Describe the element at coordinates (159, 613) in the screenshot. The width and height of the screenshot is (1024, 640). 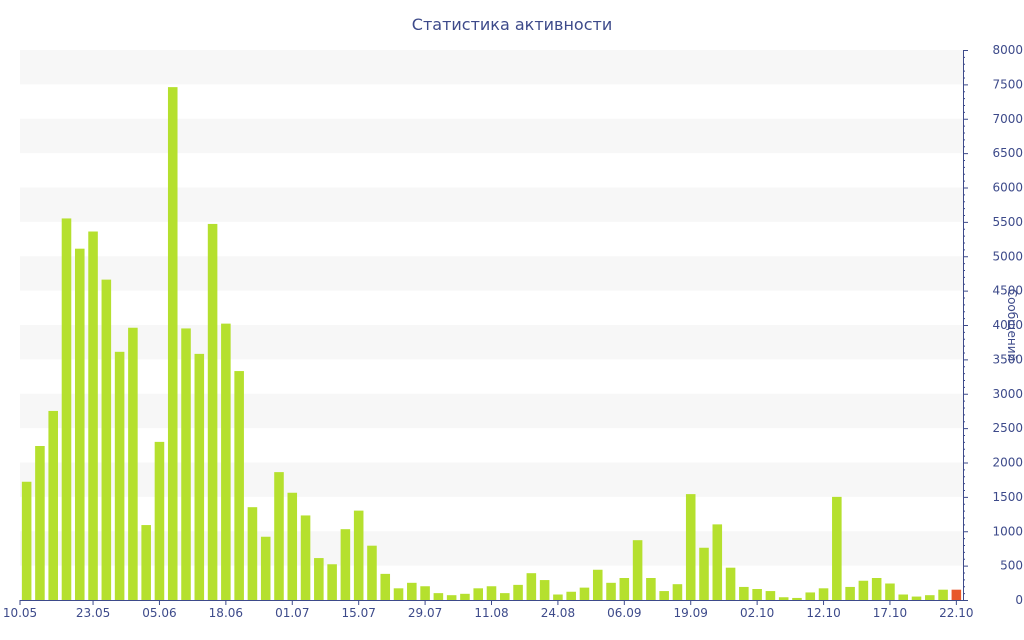
I see `x-tick-label: 05.06` at that location.